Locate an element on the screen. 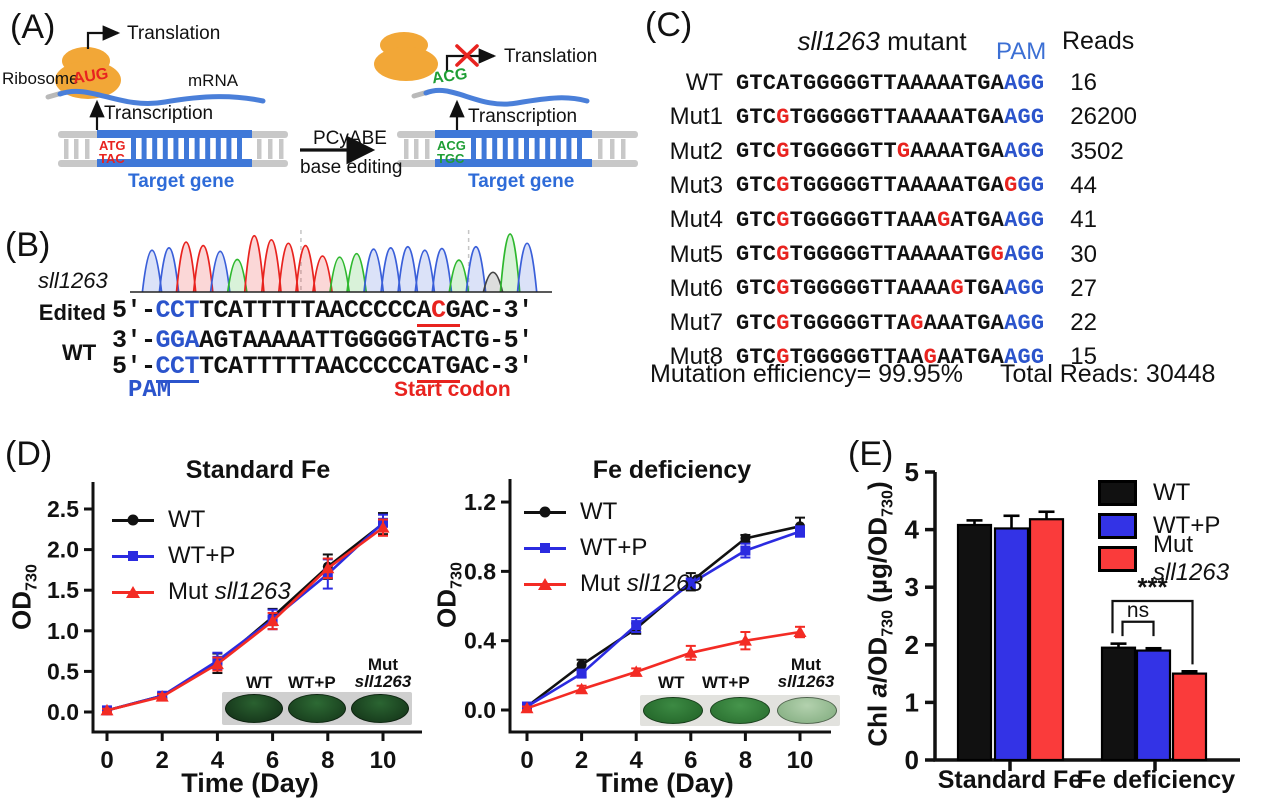 The width and height of the screenshot is (1268, 805). chl-legend: WT WT+P Mut sll1263 is located at coordinates (1183, 531).